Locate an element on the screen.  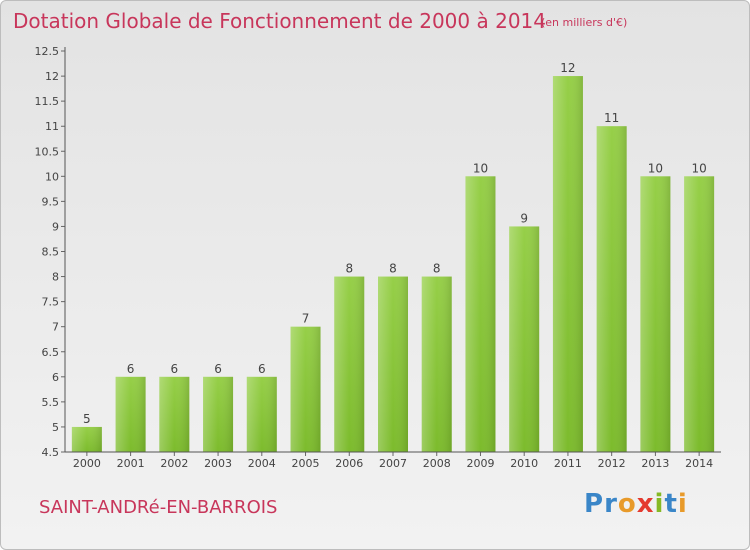
x-tick-label: 2006 is located at coordinates (349, 463).